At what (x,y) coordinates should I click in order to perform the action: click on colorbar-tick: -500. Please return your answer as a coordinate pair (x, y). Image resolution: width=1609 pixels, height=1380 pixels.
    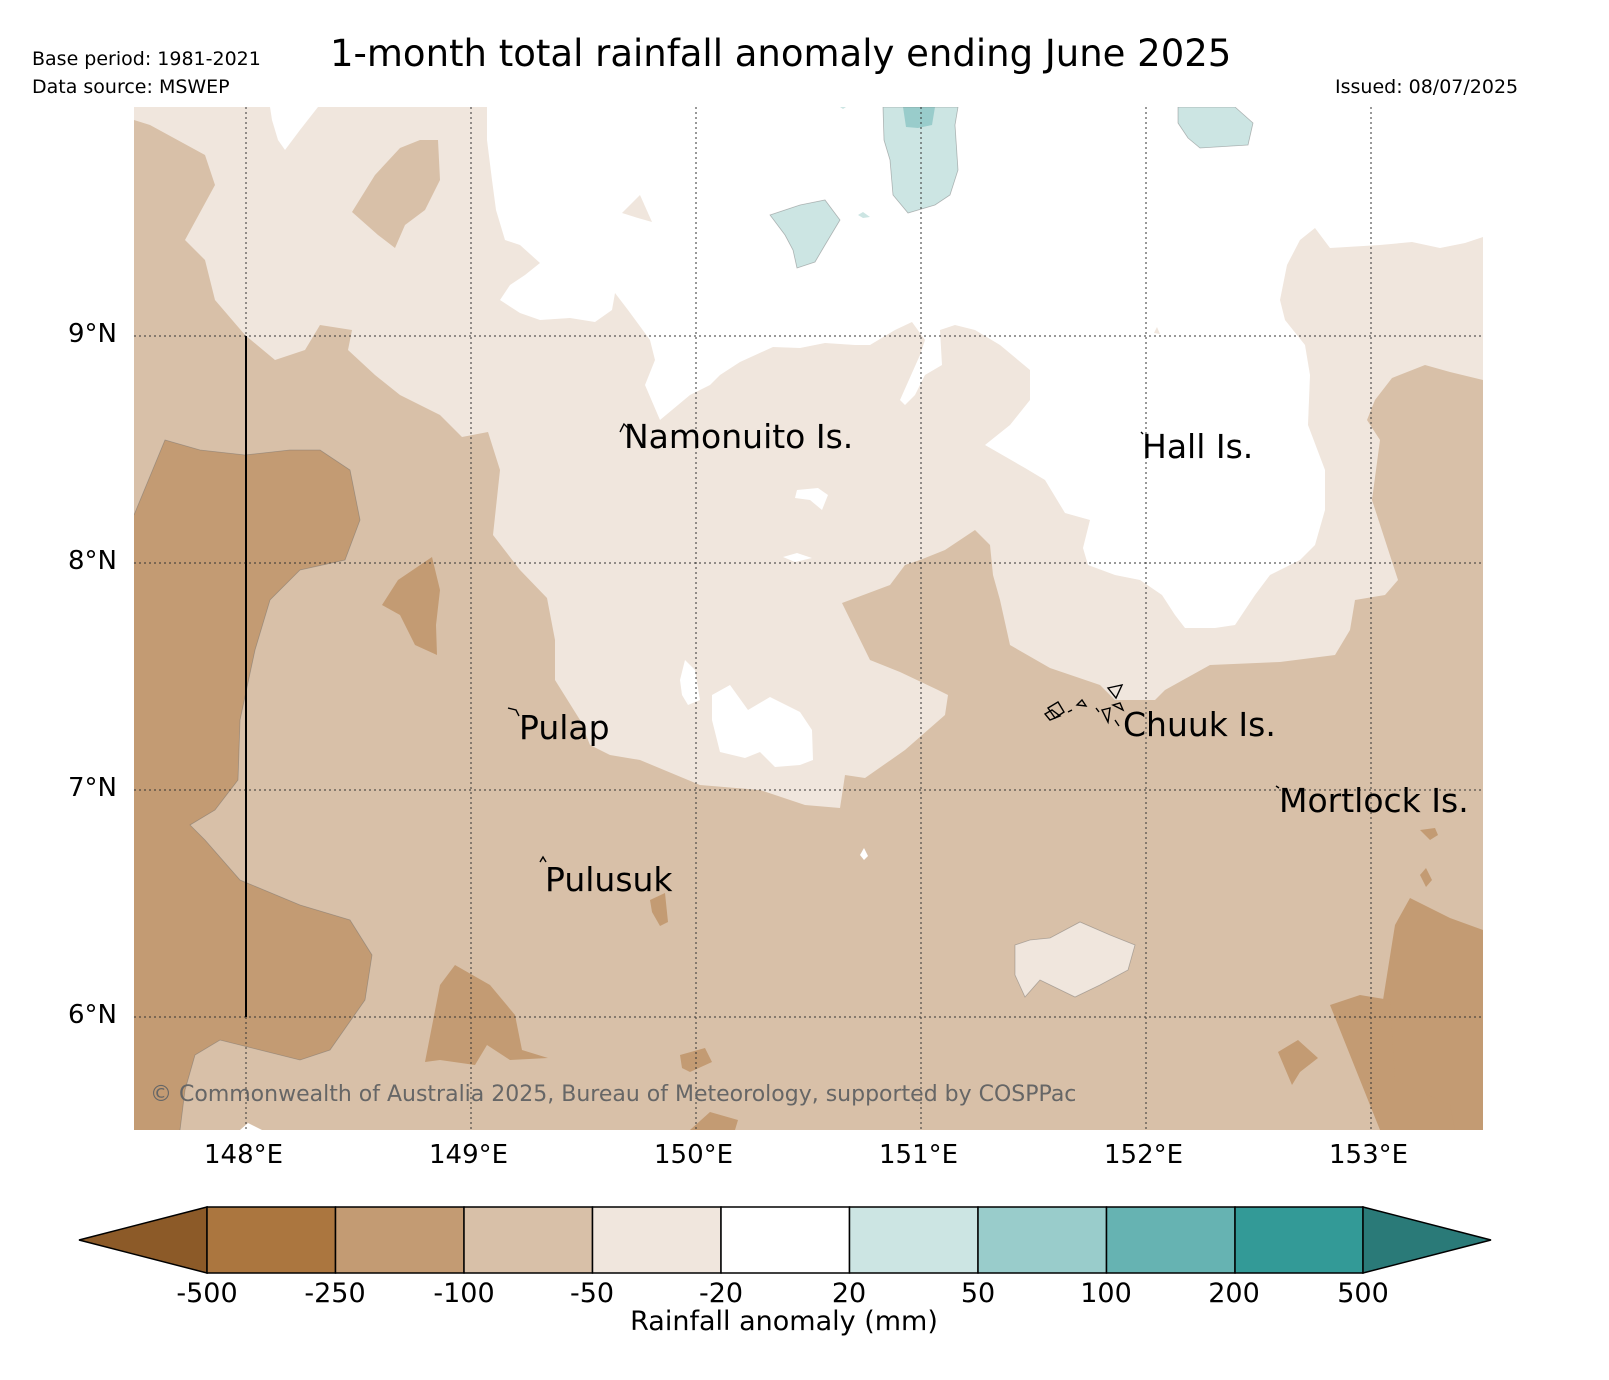
    Looking at the image, I should click on (207, 1293).